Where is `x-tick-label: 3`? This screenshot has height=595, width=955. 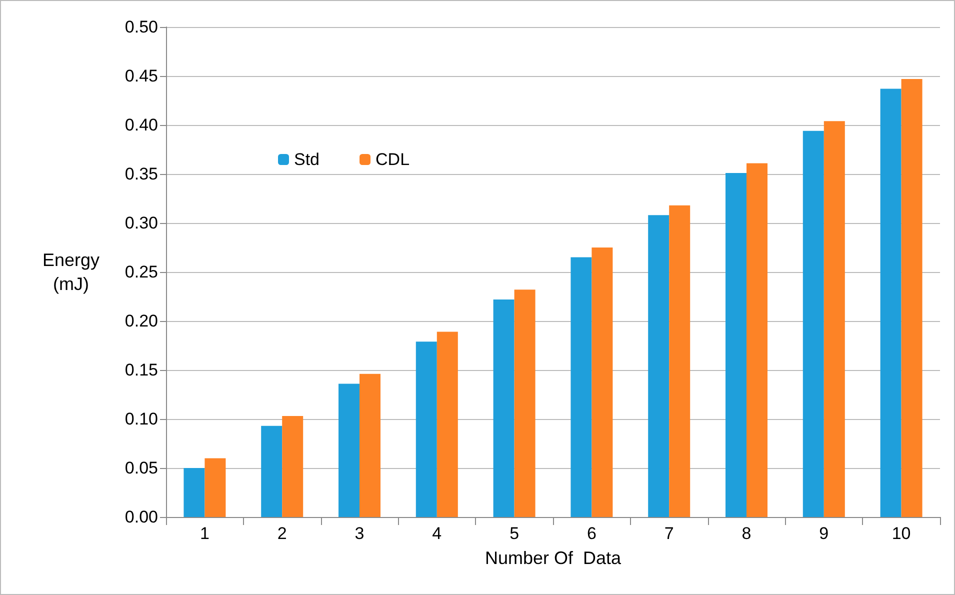
x-tick-label: 3 is located at coordinates (359, 533).